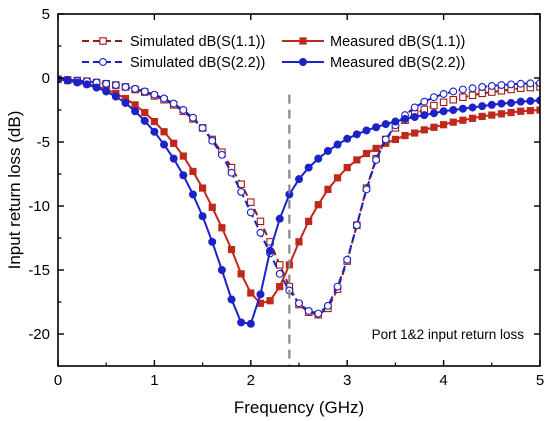 Image resolution: width=550 pixels, height=421 pixels. What do you see at coordinates (197, 63) in the screenshot?
I see `legend-label: Simulated dB(S(2.2))` at bounding box center [197, 63].